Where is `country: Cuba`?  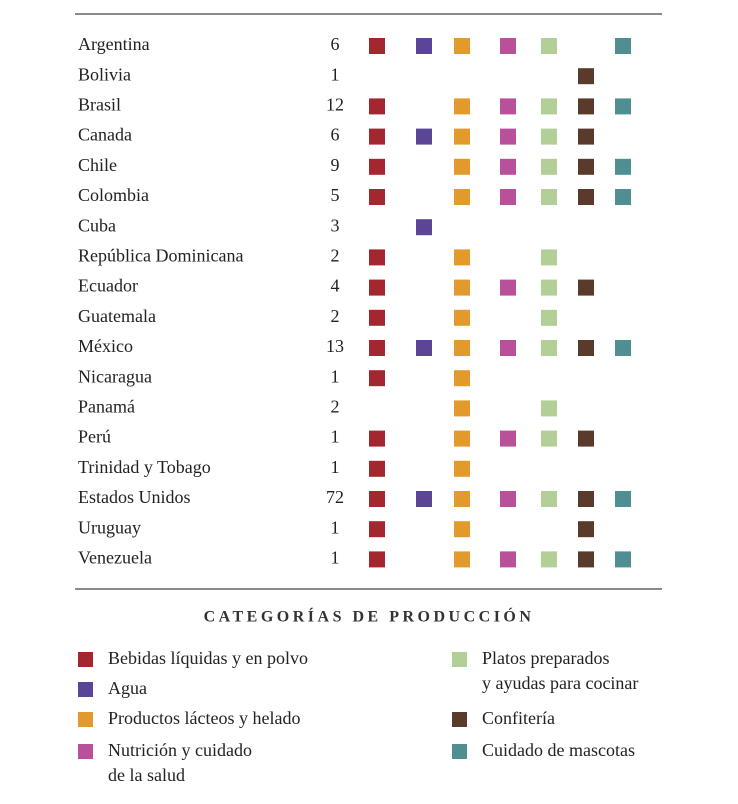 country: Cuba is located at coordinates (97, 225).